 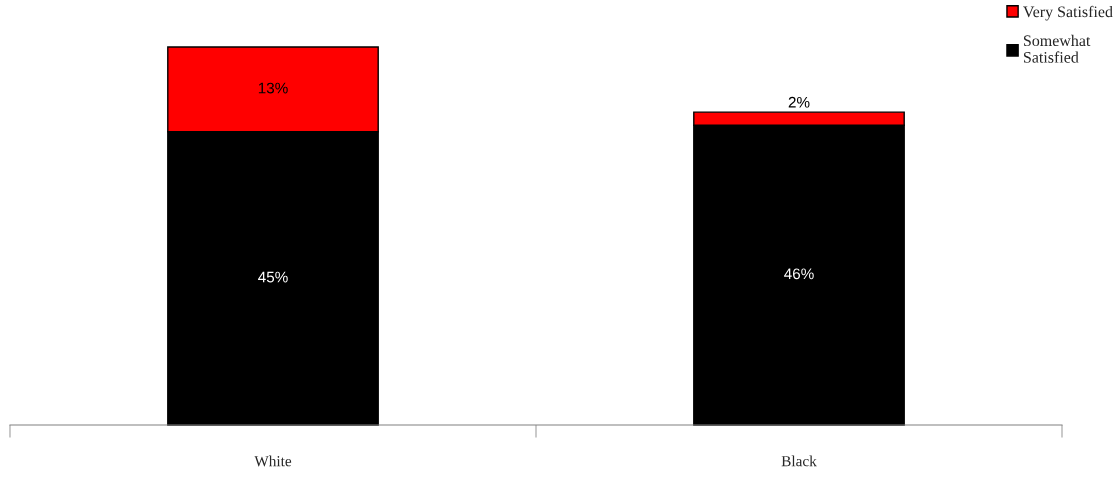 I want to click on data-label: 45%, so click(x=273, y=277).